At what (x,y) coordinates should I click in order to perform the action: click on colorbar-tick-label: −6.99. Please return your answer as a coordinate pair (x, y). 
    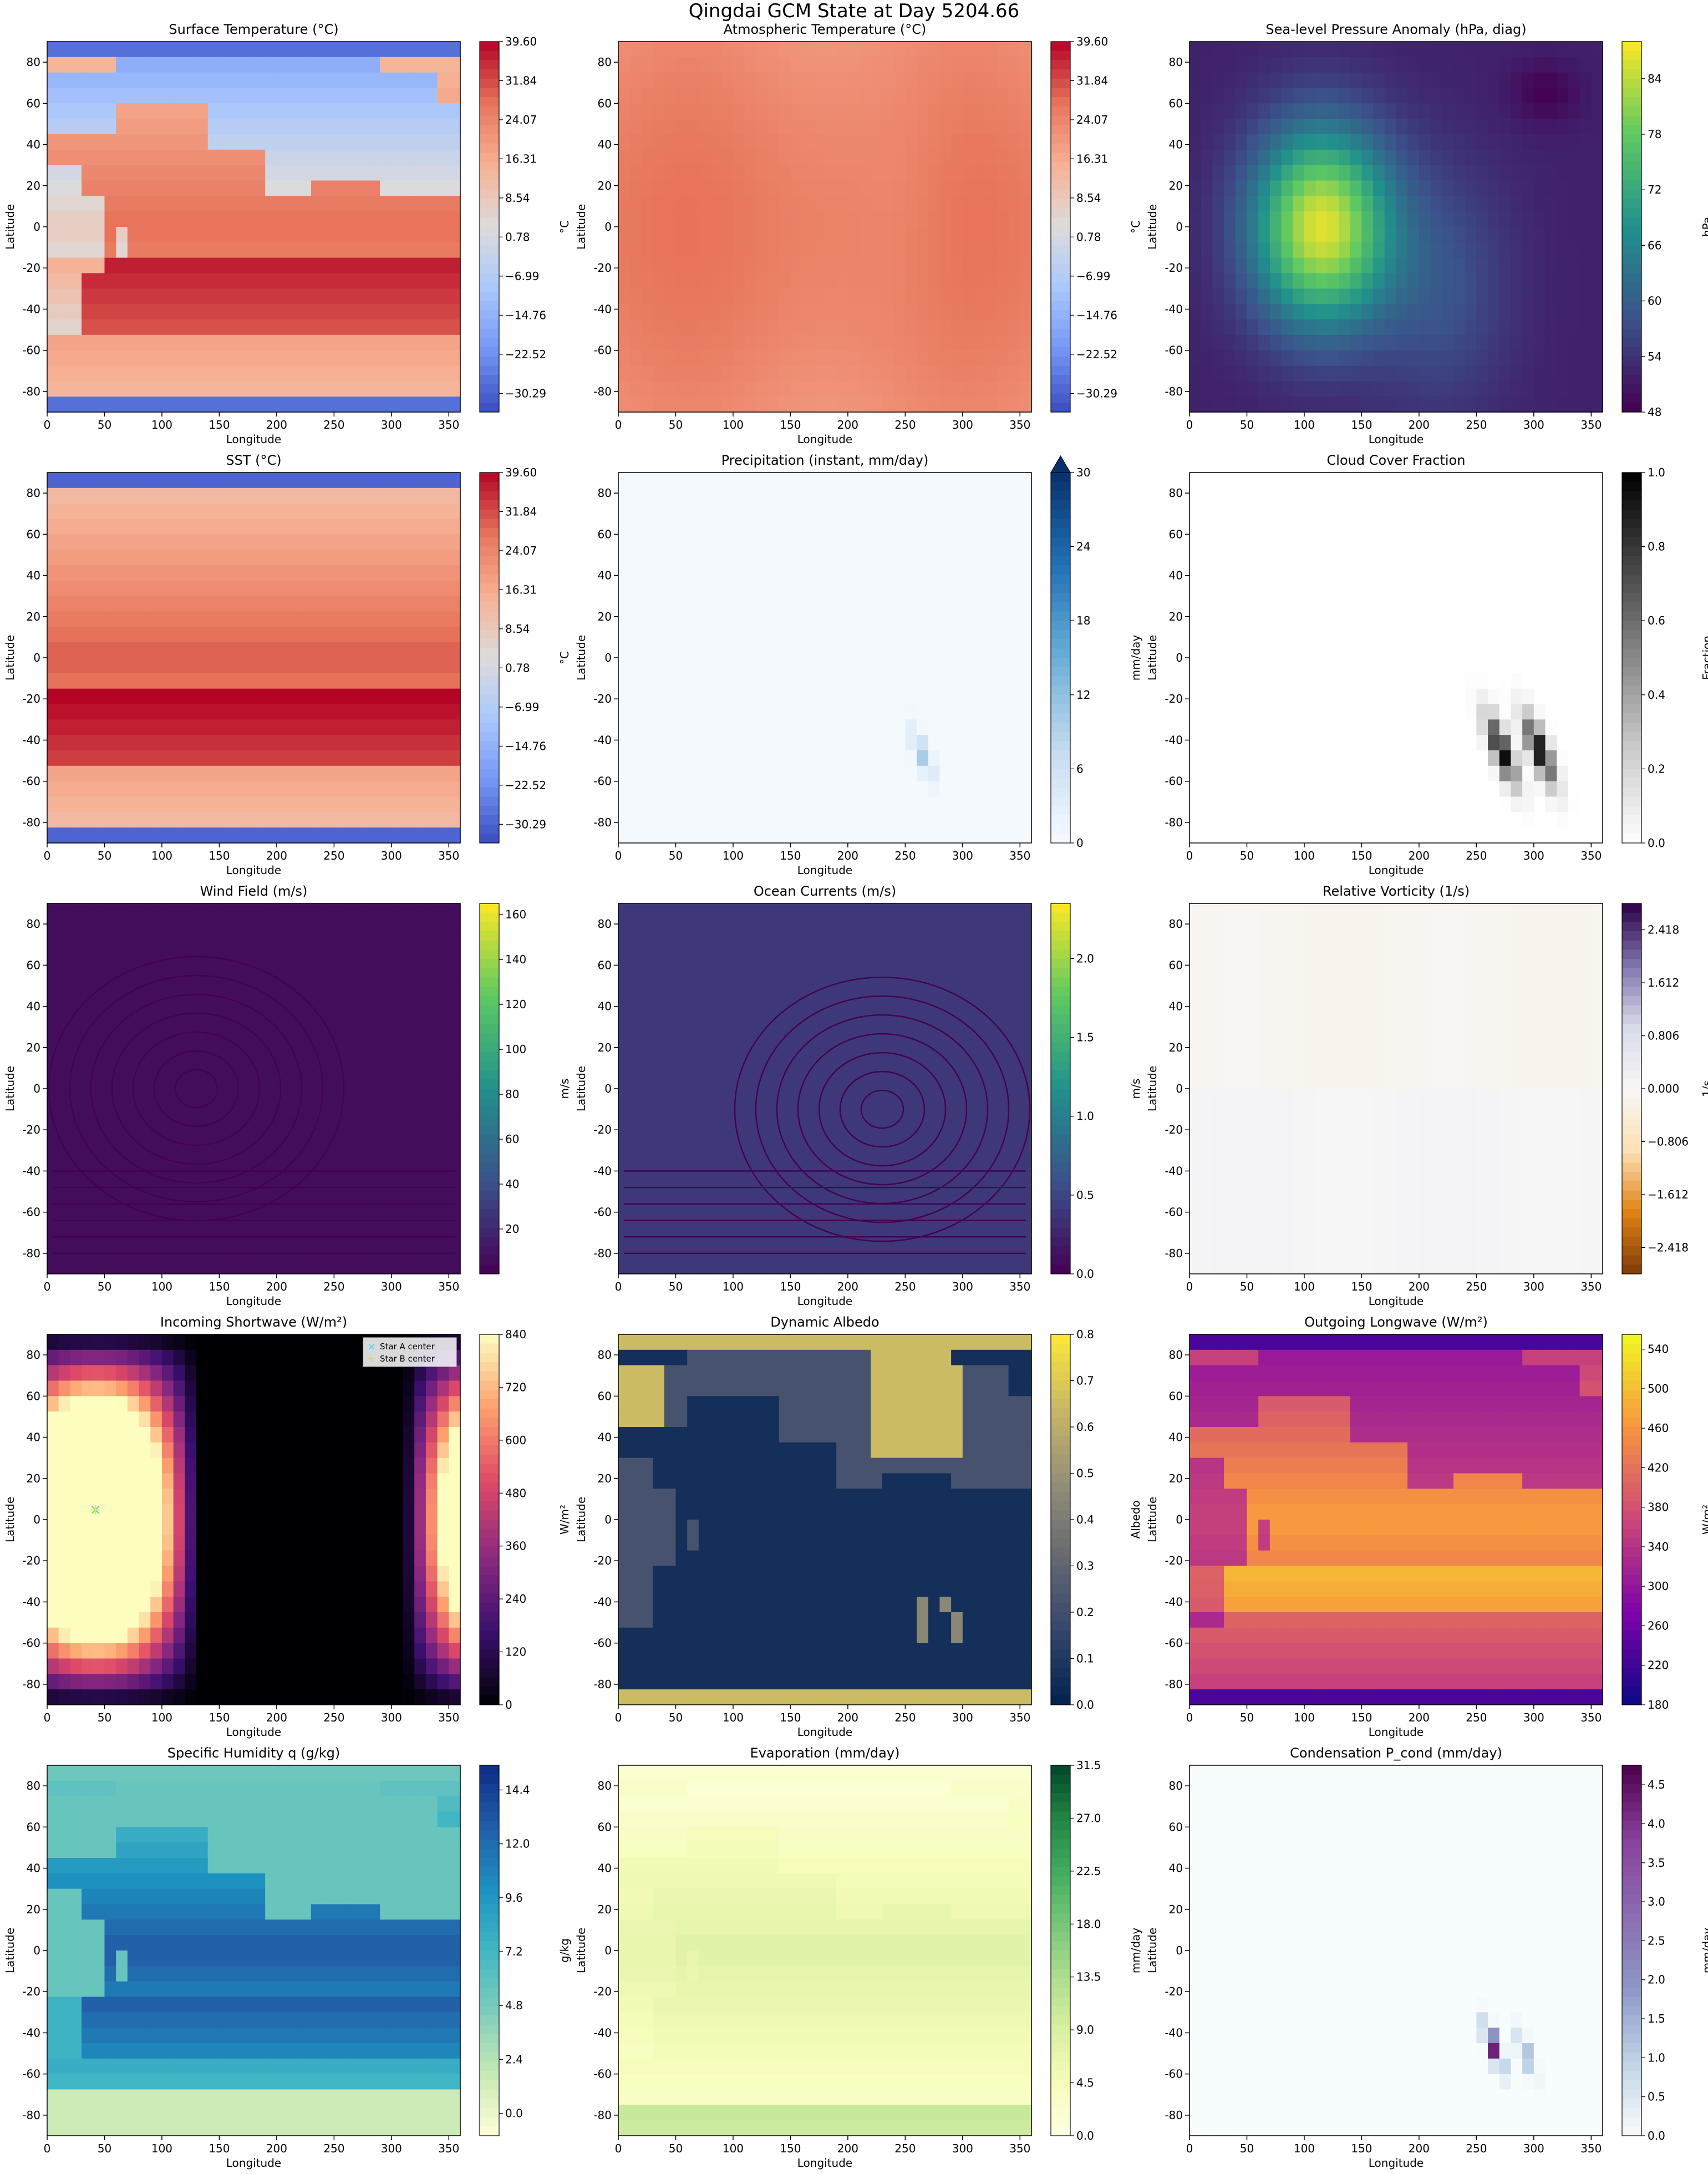
    Looking at the image, I should click on (1093, 276).